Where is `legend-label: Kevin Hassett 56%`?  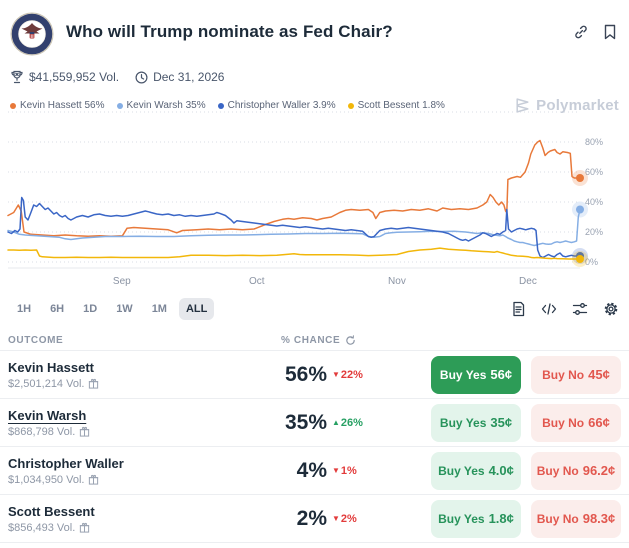 legend-label: Kevin Hassett 56% is located at coordinates (62, 105).